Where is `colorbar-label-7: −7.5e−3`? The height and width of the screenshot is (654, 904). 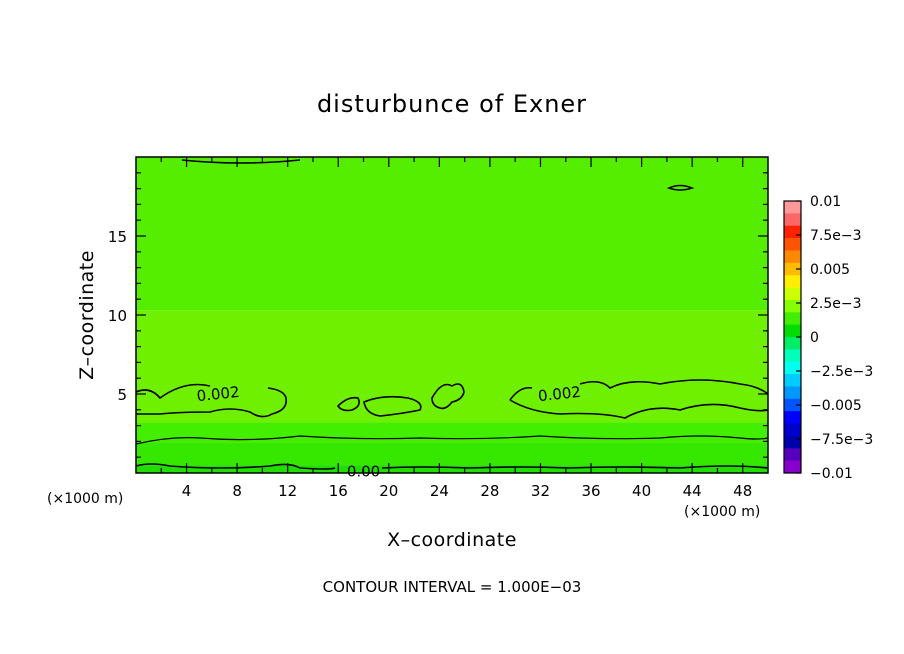
colorbar-label-7: −7.5e−3 is located at coordinates (841, 440).